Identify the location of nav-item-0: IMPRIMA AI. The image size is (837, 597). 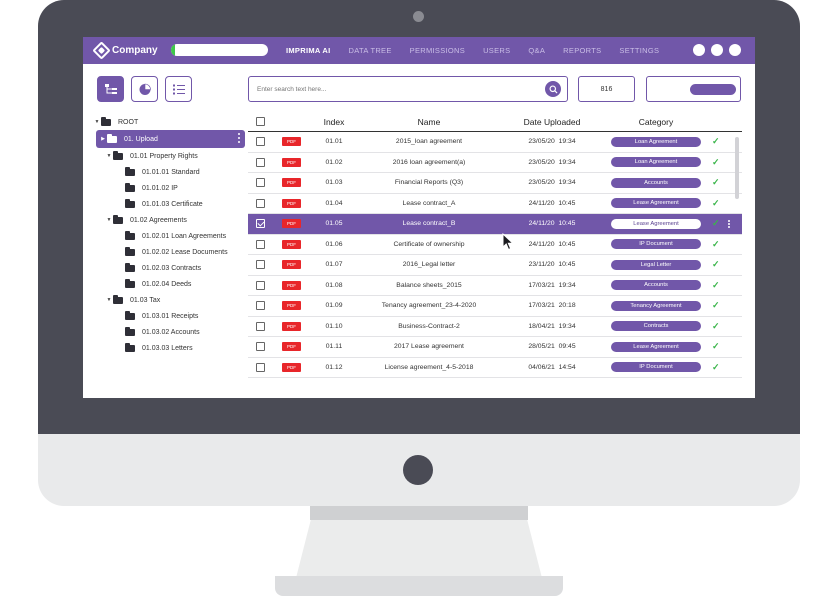
(308, 50).